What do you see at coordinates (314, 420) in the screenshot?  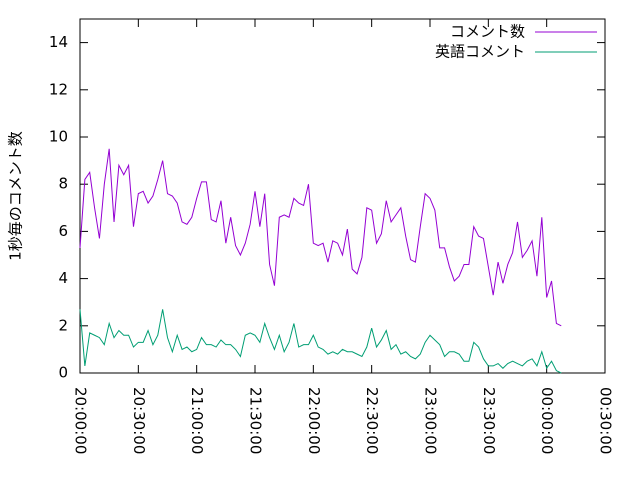 I see `x-tick-label: 22:00:00` at bounding box center [314, 420].